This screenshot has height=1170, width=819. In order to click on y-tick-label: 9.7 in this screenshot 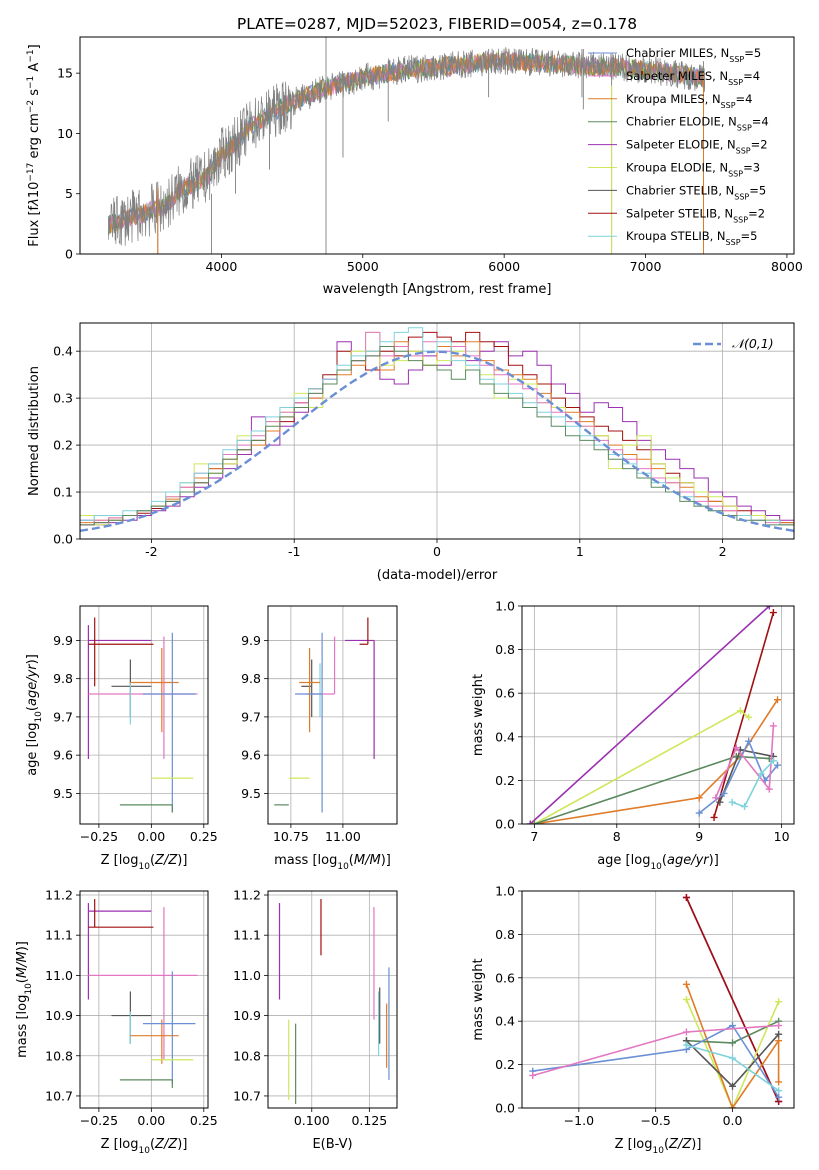, I will do `click(251, 716)`.